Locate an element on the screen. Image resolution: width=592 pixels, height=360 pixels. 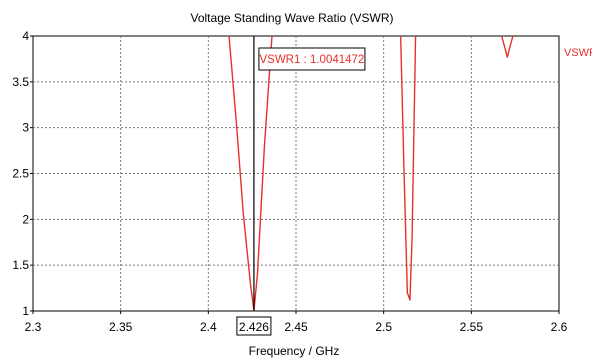
x-tick-label: 2.55 is located at coordinates (472, 327).